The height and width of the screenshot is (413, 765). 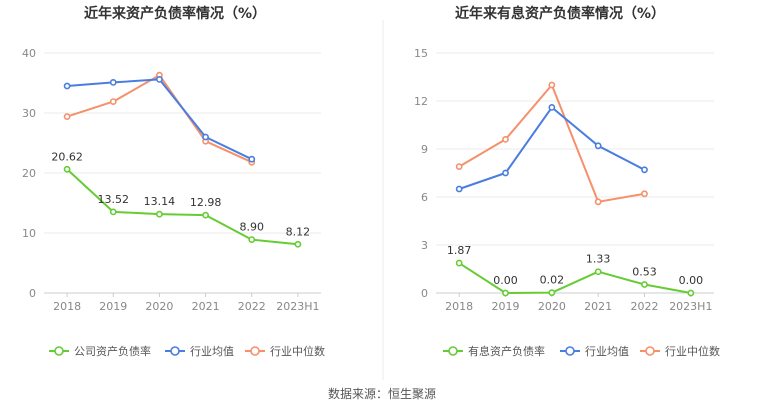 I want to click on data-label: 1.87, so click(x=459, y=250).